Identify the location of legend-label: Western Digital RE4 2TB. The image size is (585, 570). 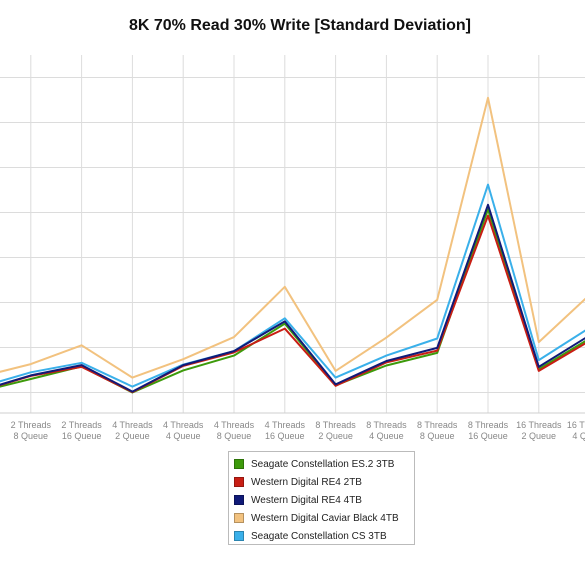
(306, 482).